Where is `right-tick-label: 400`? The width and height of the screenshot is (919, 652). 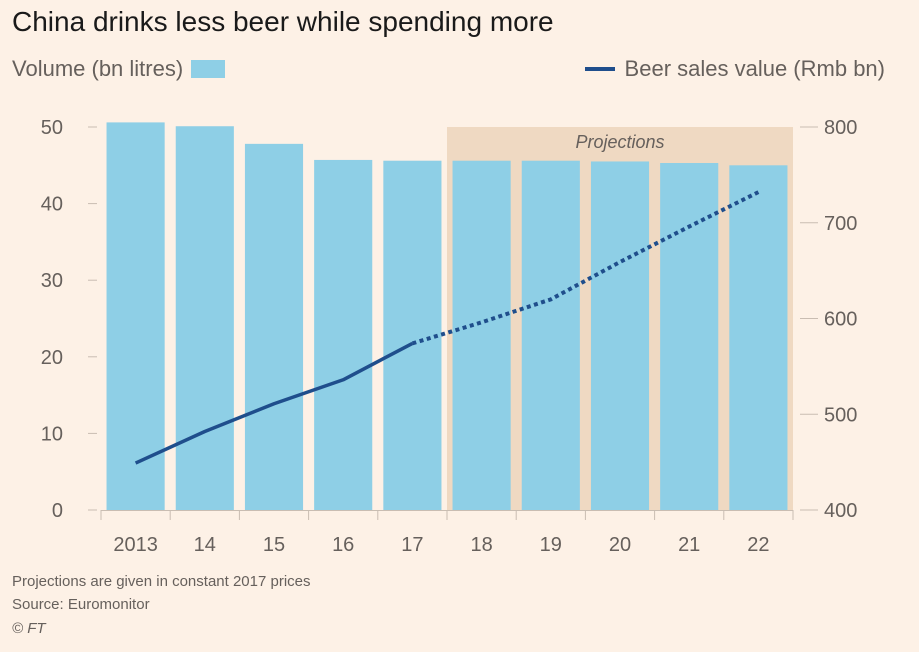 right-tick-label: 400 is located at coordinates (840, 511).